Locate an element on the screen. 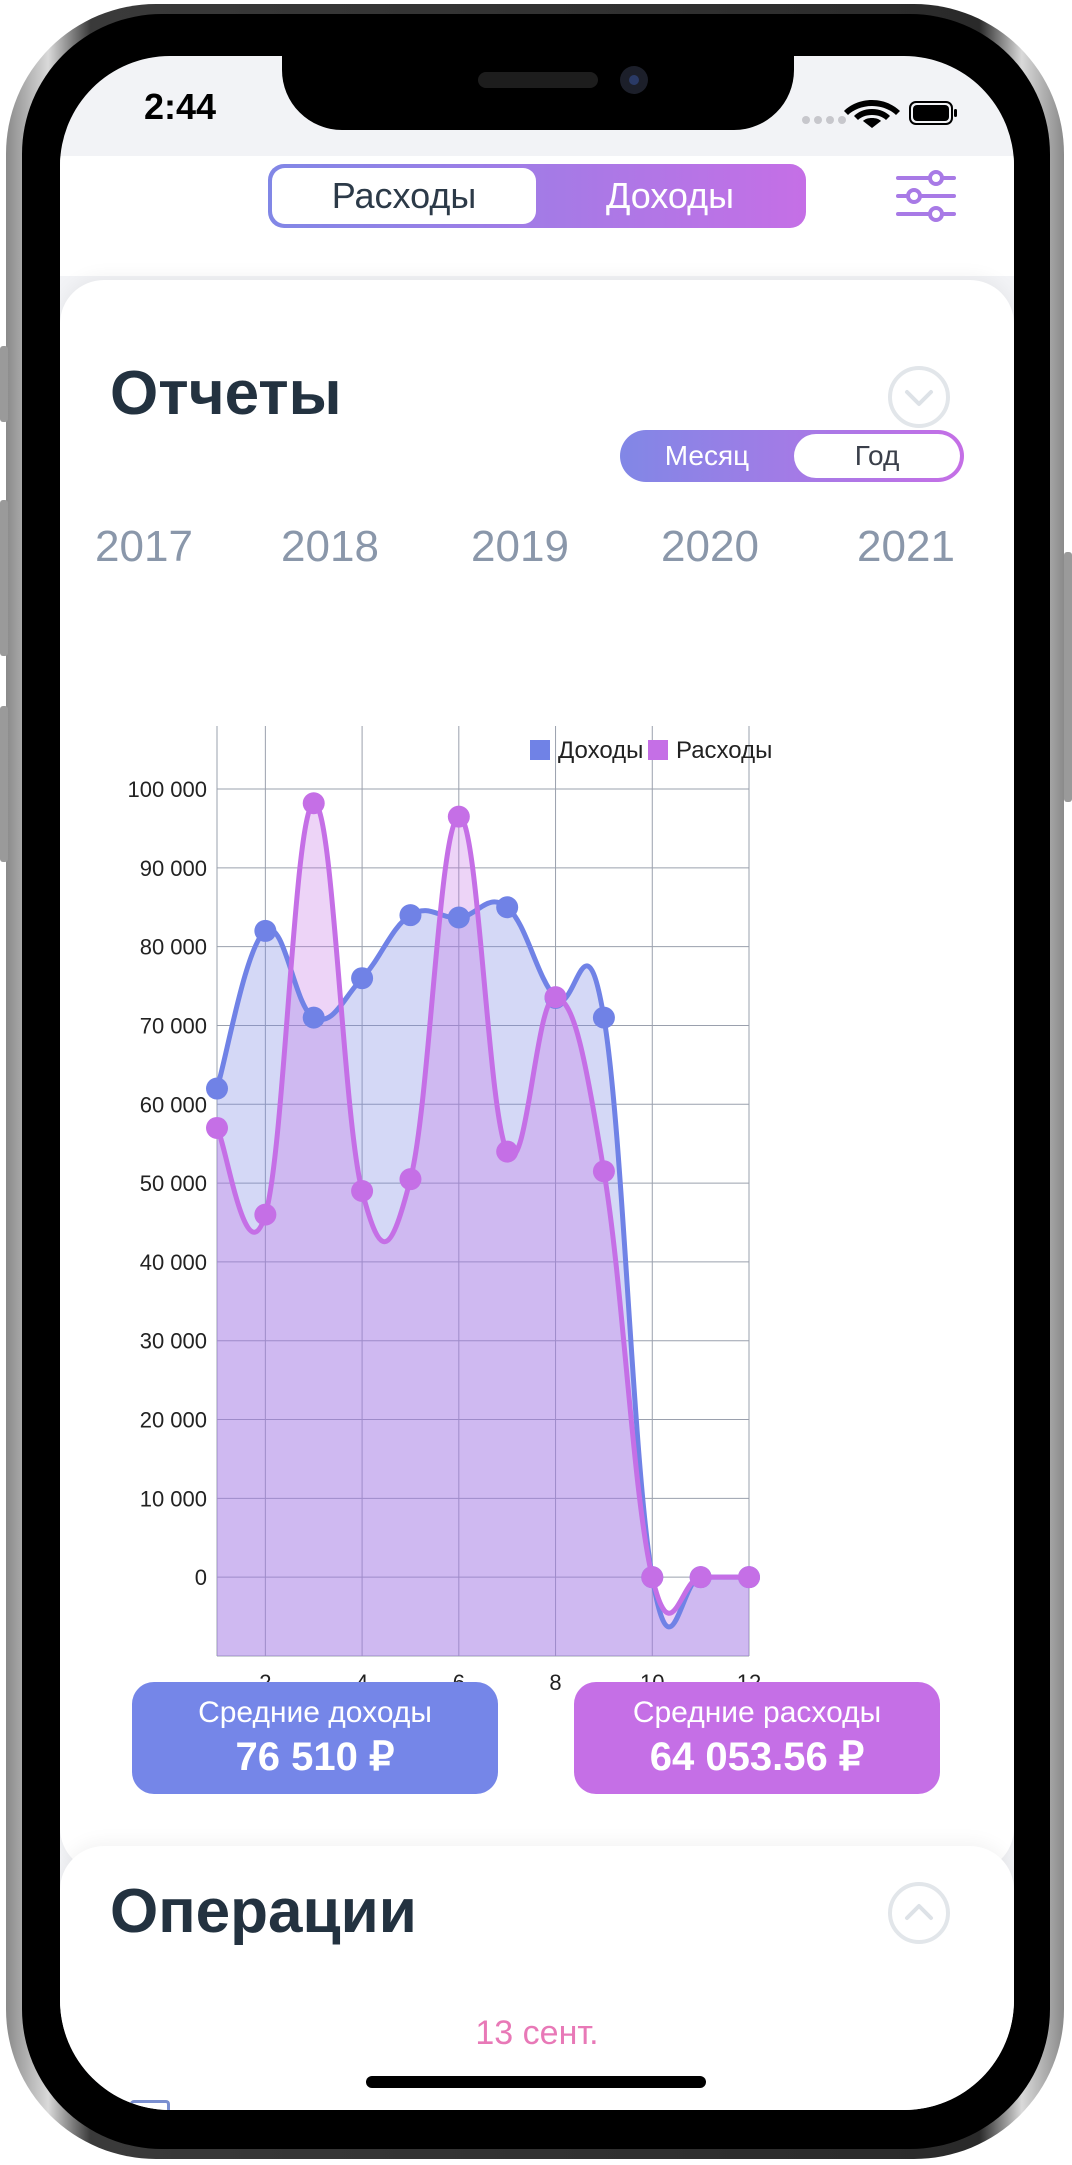 The height and width of the screenshot is (2165, 1072). operations-collapse-button is located at coordinates (919, 1913).